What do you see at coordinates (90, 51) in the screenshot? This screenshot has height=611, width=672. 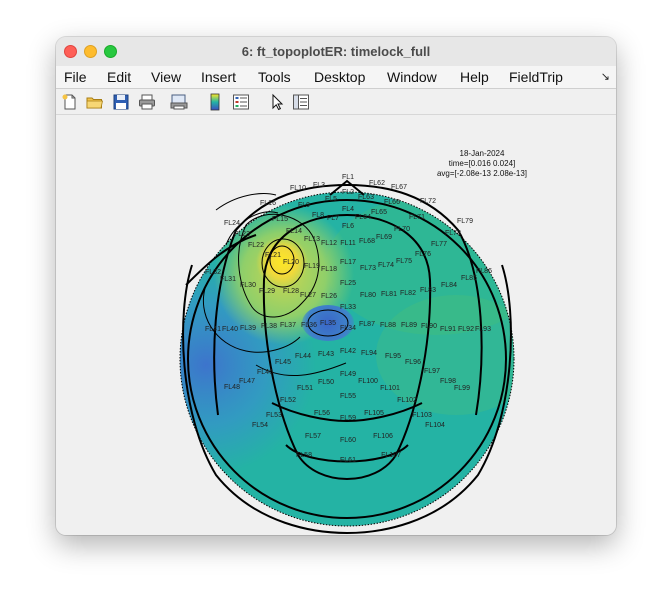 I see `minimize-window-button` at bounding box center [90, 51].